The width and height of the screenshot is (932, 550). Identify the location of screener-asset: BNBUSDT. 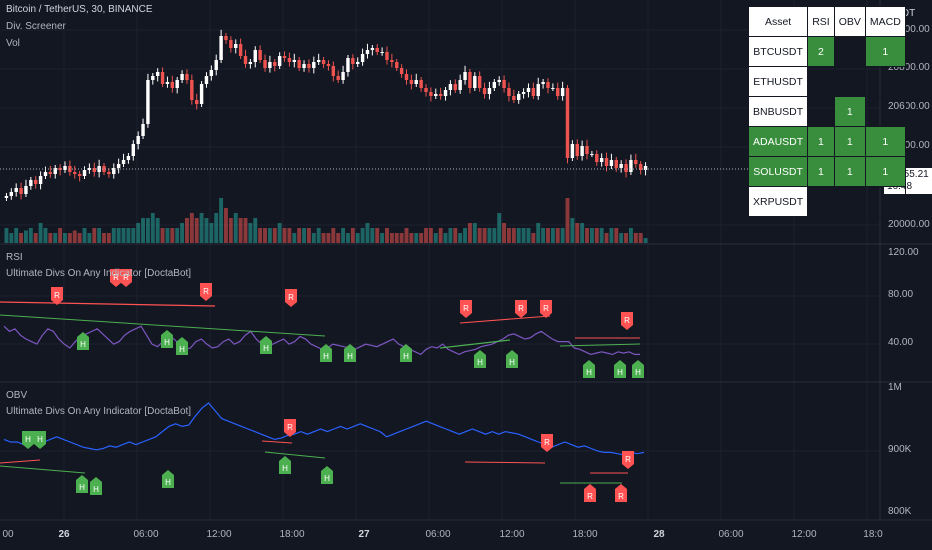
(778, 111).